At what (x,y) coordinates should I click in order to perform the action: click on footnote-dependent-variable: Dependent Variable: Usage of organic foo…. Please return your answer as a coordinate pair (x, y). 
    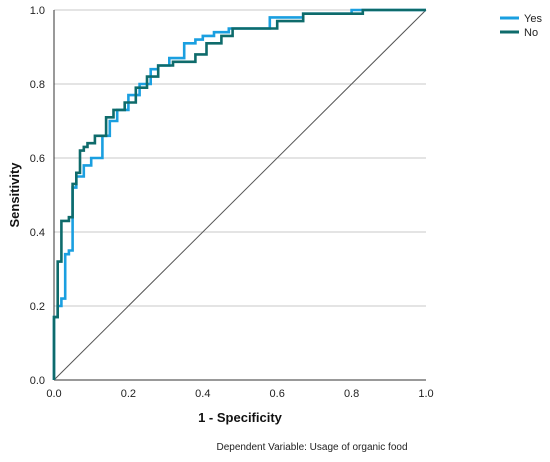
    Looking at the image, I should click on (311, 447).